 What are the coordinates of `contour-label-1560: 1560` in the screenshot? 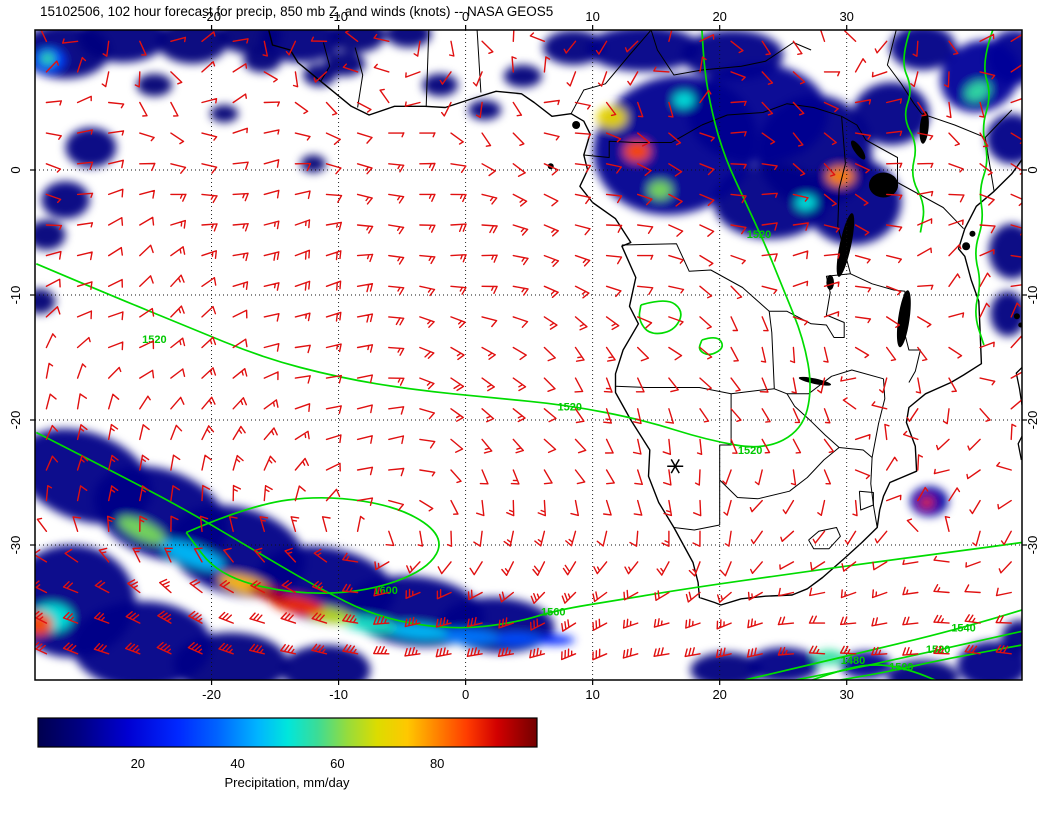 It's located at (553, 612).